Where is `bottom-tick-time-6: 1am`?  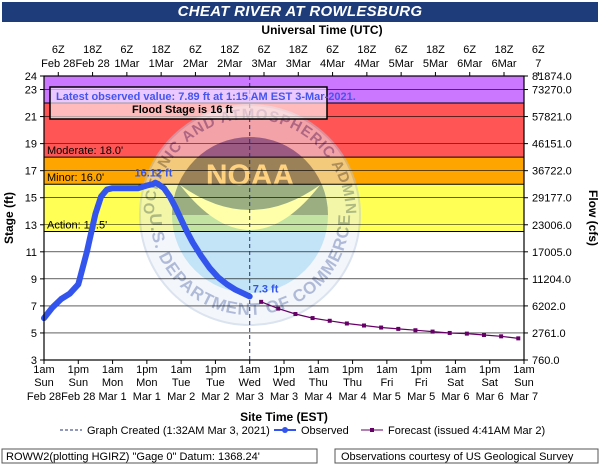 bottom-tick-time-6: 1am is located at coordinates (249, 370).